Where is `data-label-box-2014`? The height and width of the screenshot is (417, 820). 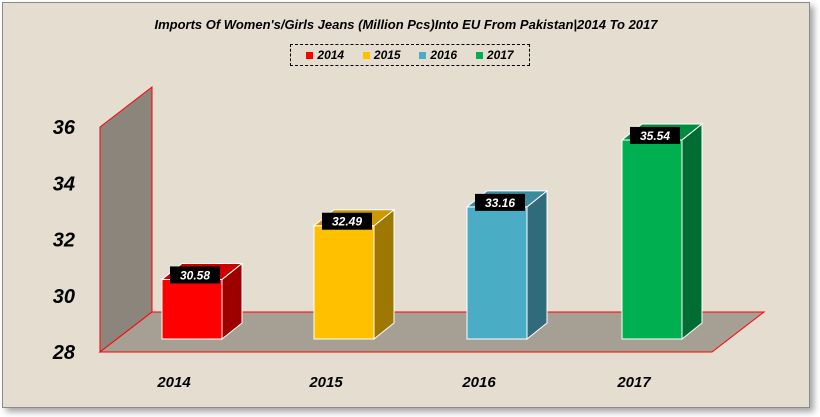 data-label-box-2014 is located at coordinates (195, 275).